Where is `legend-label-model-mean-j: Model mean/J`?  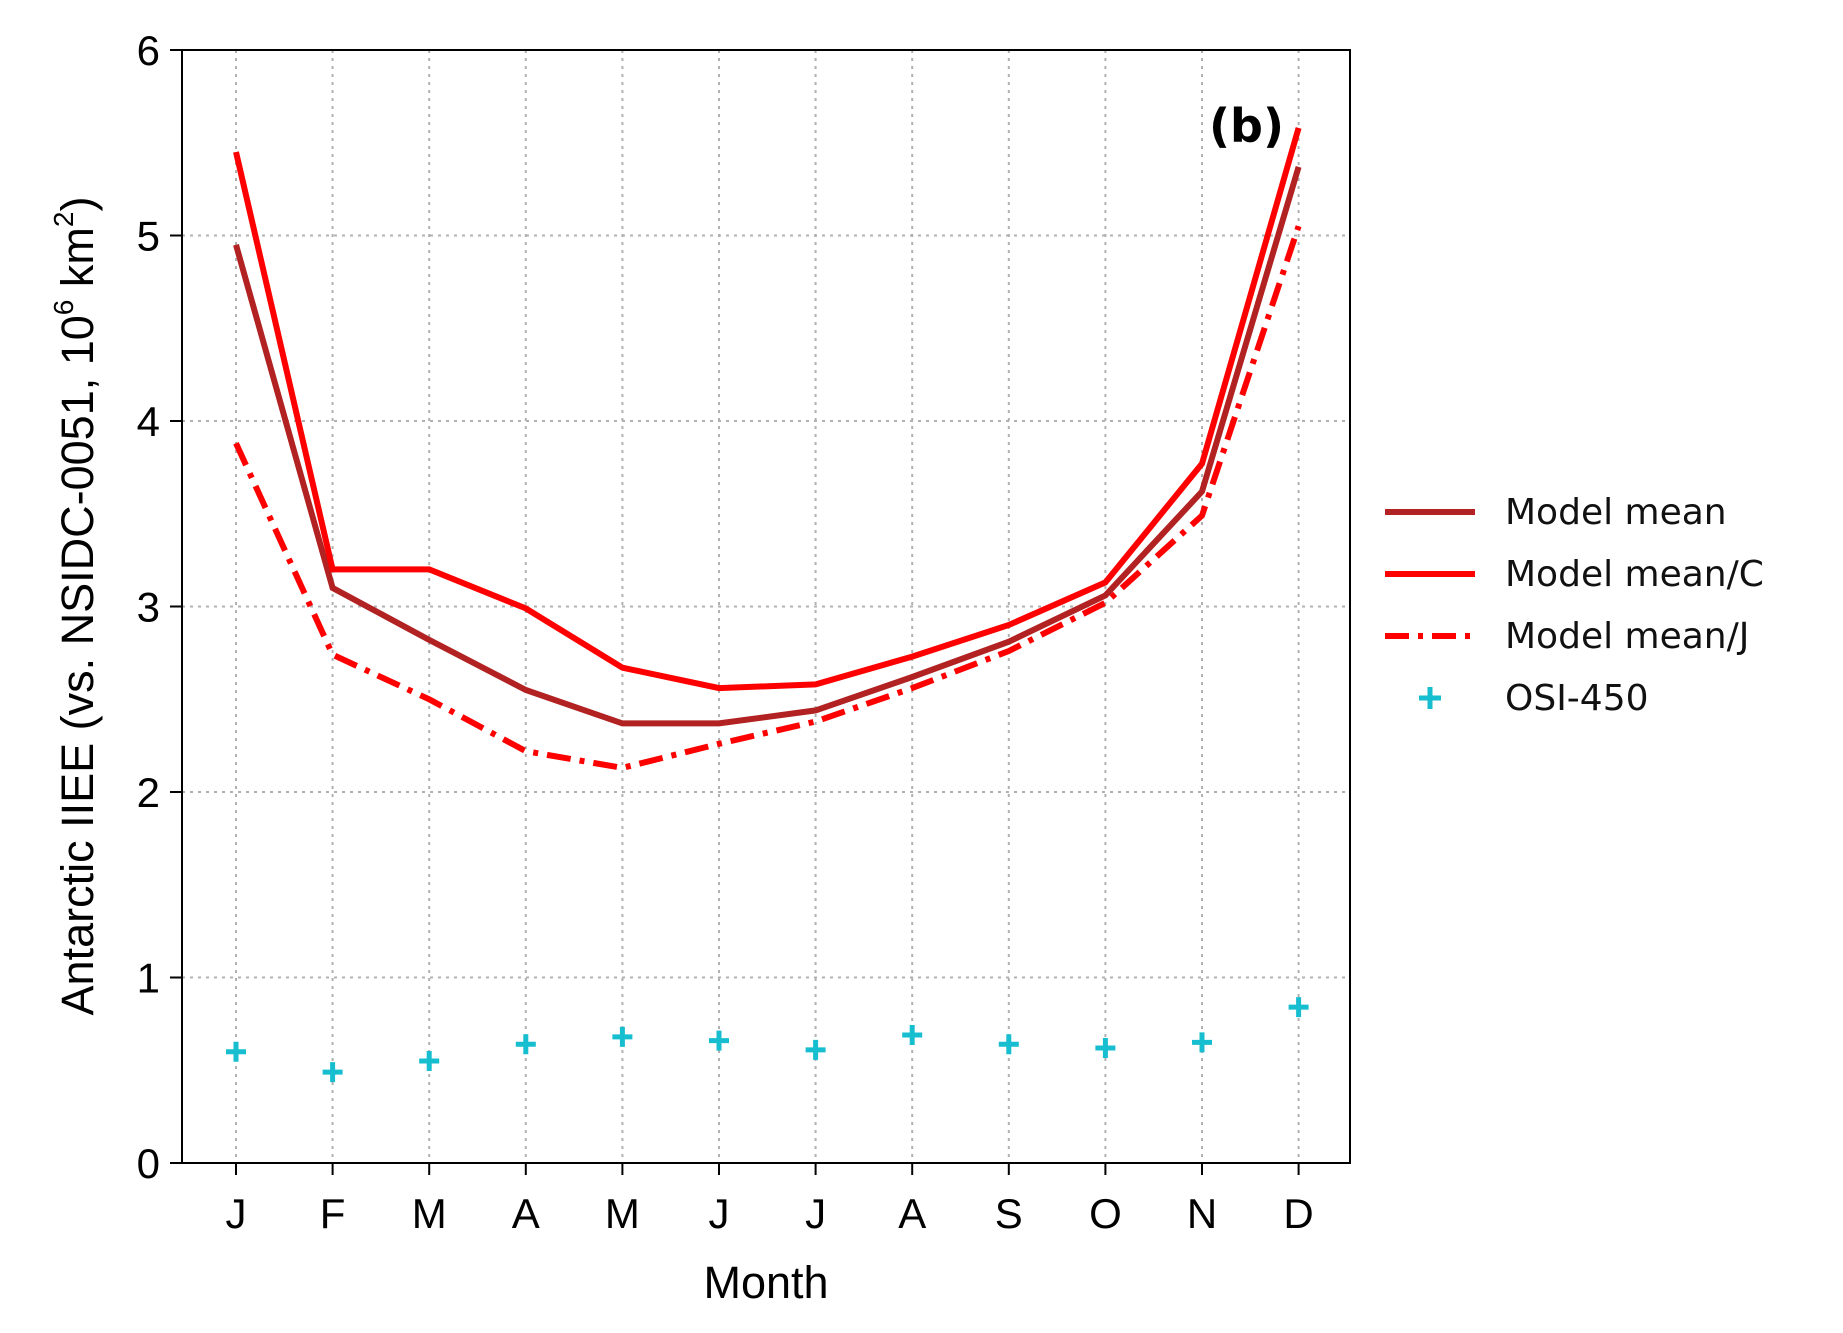
legend-label-model-mean-j: Model mean/J is located at coordinates (1627, 636).